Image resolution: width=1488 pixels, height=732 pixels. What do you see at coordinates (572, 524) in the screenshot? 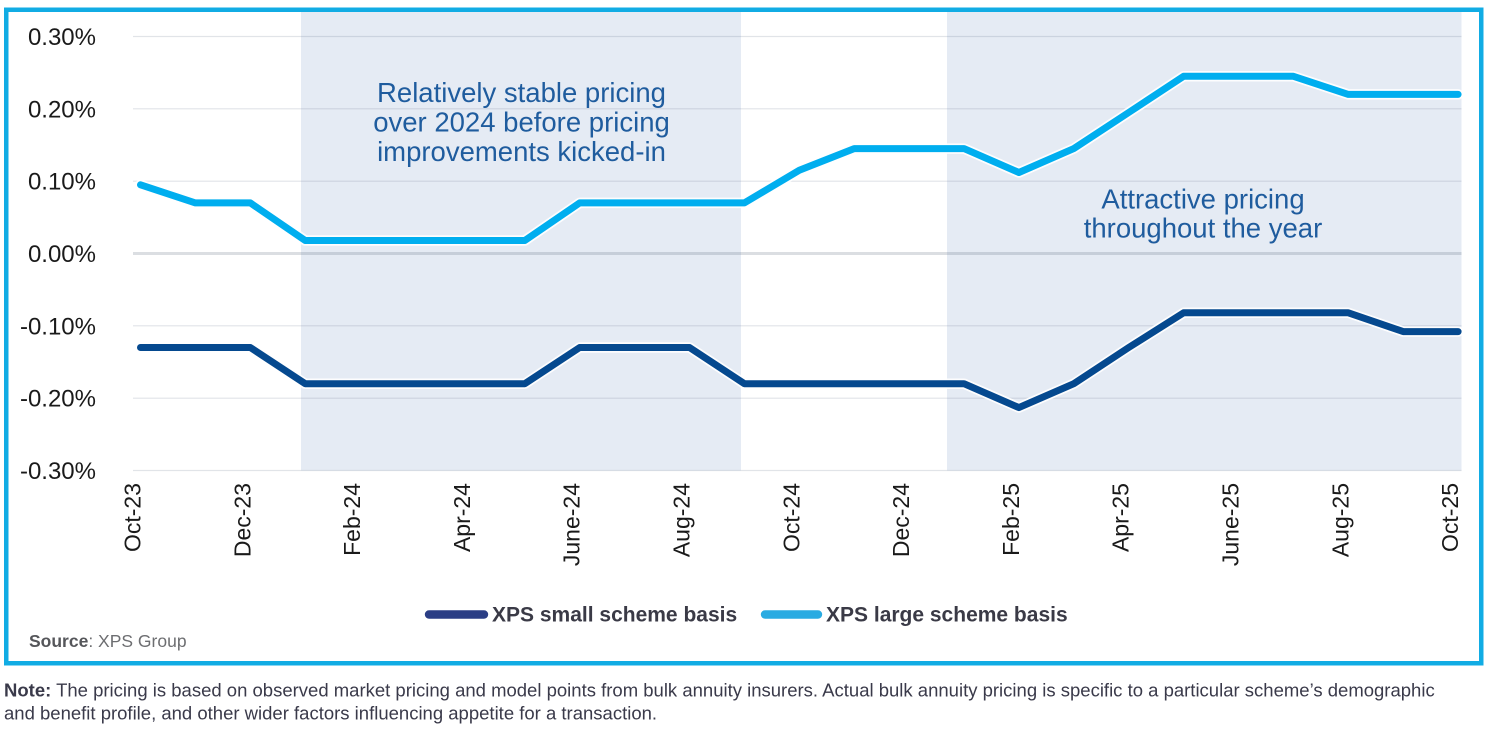
I see `svg-text: June-24` at bounding box center [572, 524].